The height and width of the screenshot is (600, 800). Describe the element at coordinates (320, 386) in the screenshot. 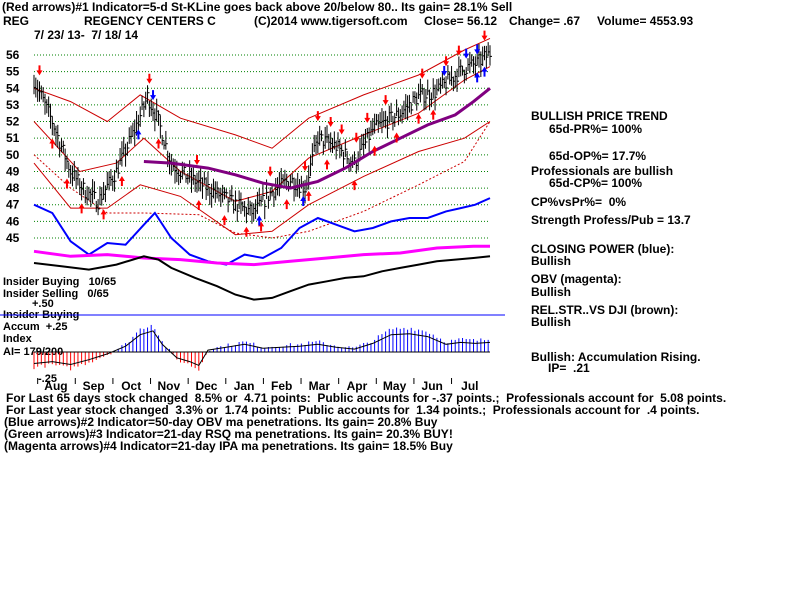

I see `month-label-mar: Mar` at that location.